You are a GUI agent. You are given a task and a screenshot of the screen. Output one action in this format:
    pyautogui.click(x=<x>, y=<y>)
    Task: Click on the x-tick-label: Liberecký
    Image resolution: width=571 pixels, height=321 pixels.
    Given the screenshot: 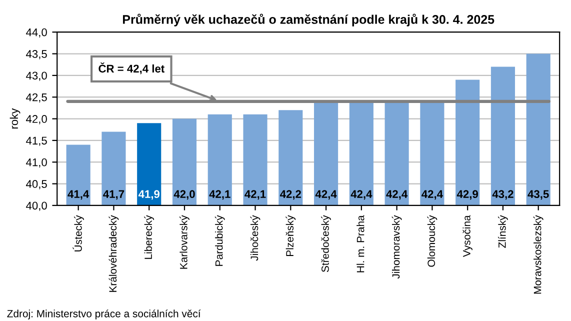 What is the action you would take?
    pyautogui.click(x=149, y=237)
    